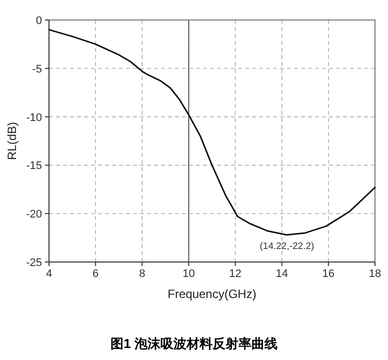  Describe the element at coordinates (34, 214) in the screenshot. I see `y-tick-label: -20` at that location.